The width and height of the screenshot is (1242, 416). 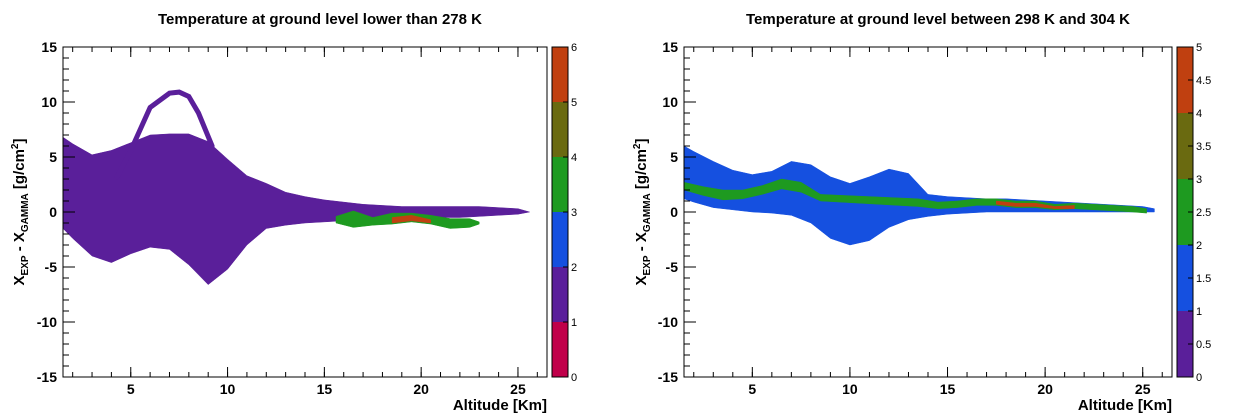 I want to click on right-y-tick-label: 5, so click(x=674, y=157).